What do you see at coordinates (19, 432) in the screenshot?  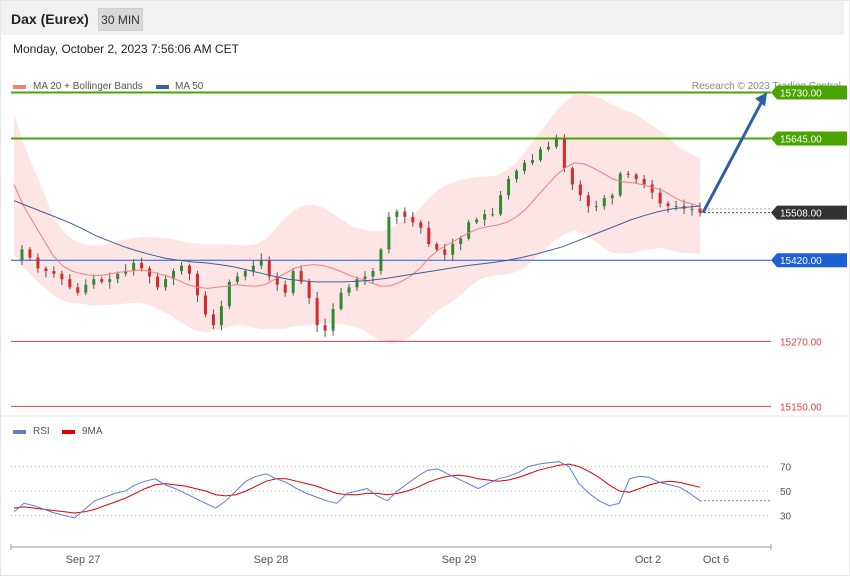 I see `rsi-legend-swatch` at bounding box center [19, 432].